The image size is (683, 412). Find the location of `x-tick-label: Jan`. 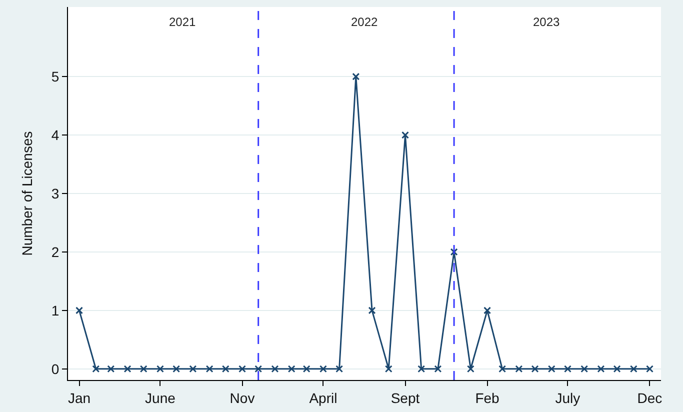

x-tick-label: Jan is located at coordinates (79, 398).